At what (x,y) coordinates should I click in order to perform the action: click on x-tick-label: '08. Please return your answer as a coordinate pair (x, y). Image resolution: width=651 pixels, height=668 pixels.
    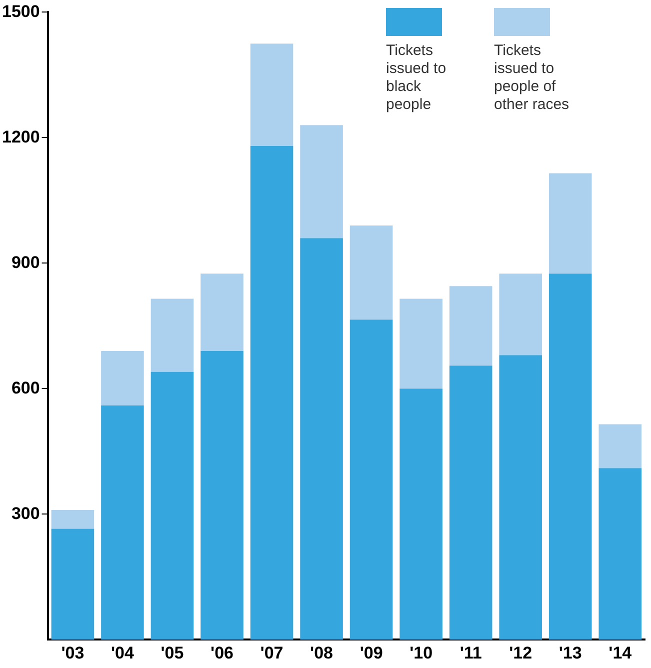
    Looking at the image, I should click on (322, 652).